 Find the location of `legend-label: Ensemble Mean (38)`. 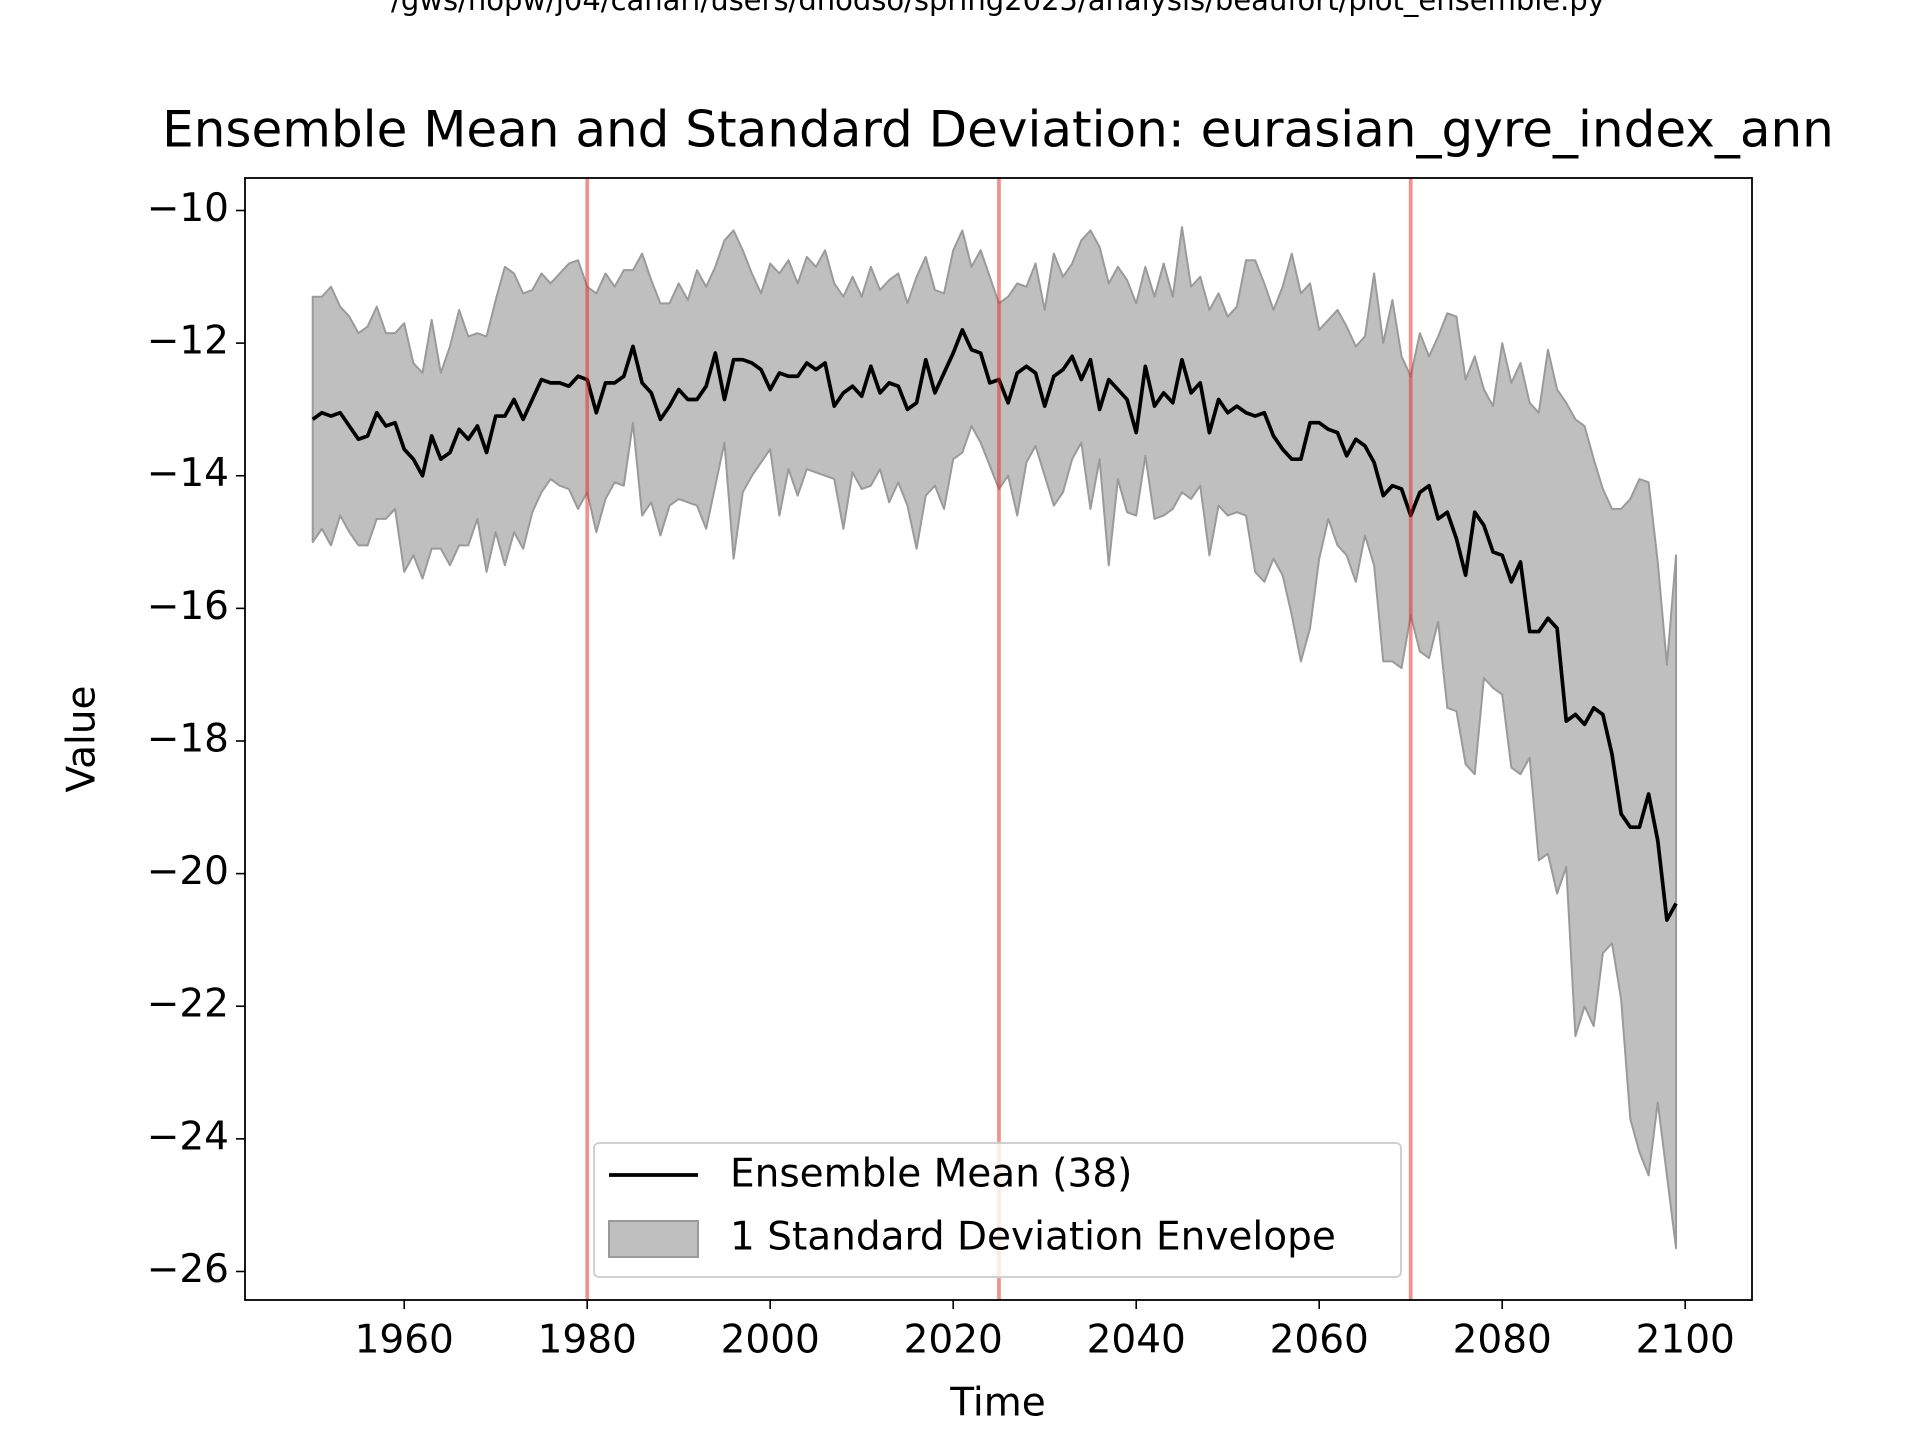

legend-label: Ensemble Mean (38) is located at coordinates (931, 1174).